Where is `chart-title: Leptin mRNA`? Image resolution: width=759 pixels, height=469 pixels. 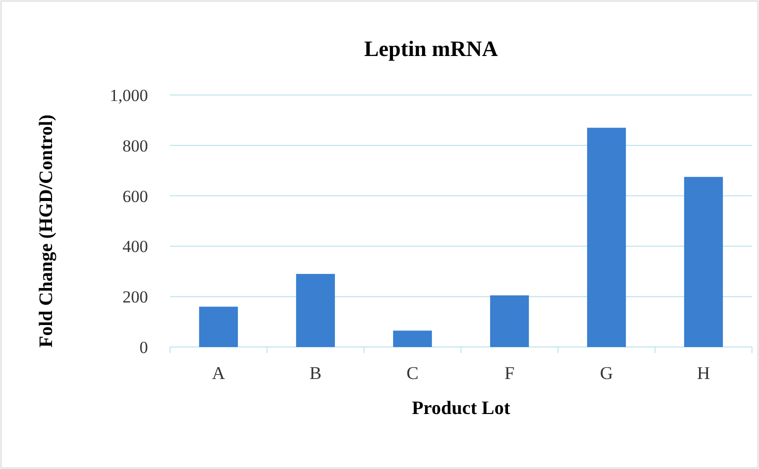
chart-title: Leptin mRNA is located at coordinates (431, 48).